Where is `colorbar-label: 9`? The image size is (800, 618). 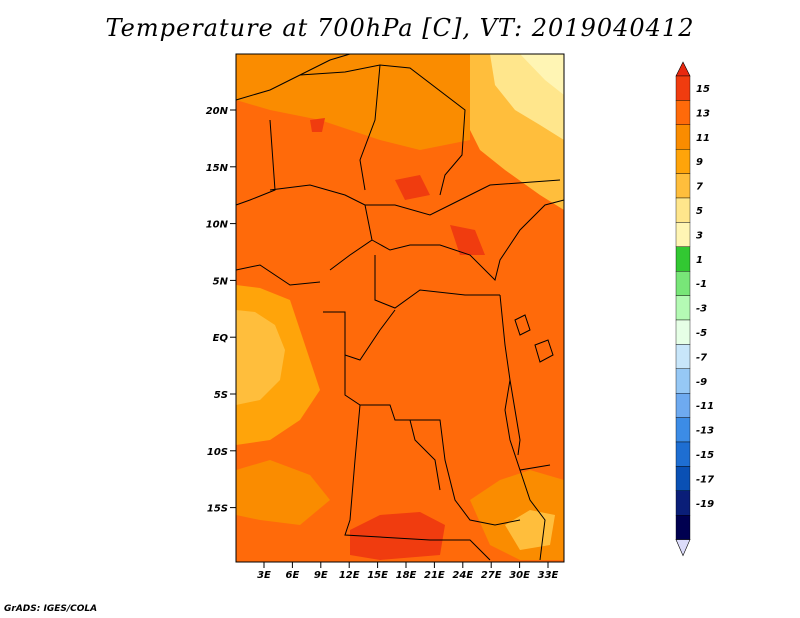
colorbar-label: 9 is located at coordinates (699, 162).